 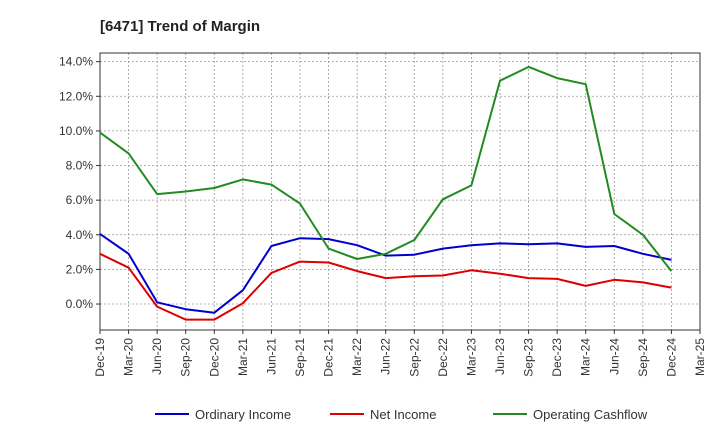 What do you see at coordinates (590, 414) in the screenshot?
I see `legend-label-operating-cashflow: Operating Cashflow` at bounding box center [590, 414].